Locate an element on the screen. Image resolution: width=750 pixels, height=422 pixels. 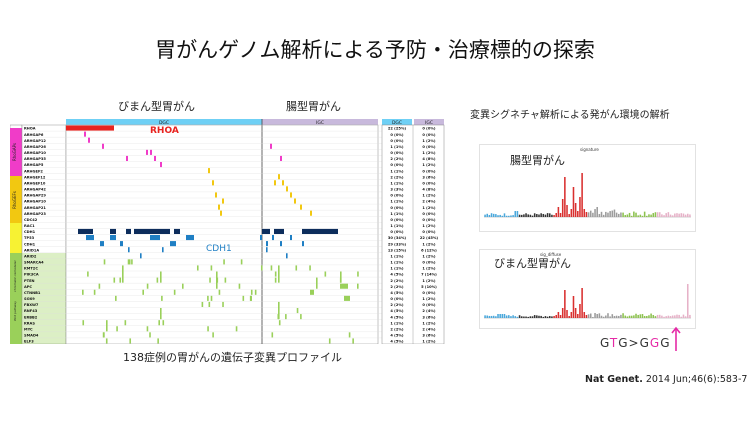
dgc-count-header: DGC is located at coordinates (397, 123).